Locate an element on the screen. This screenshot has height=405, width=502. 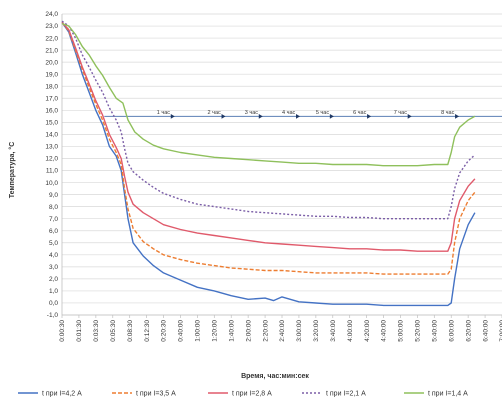
x-tick-label: 2:20:00 is located at coordinates (265, 331).